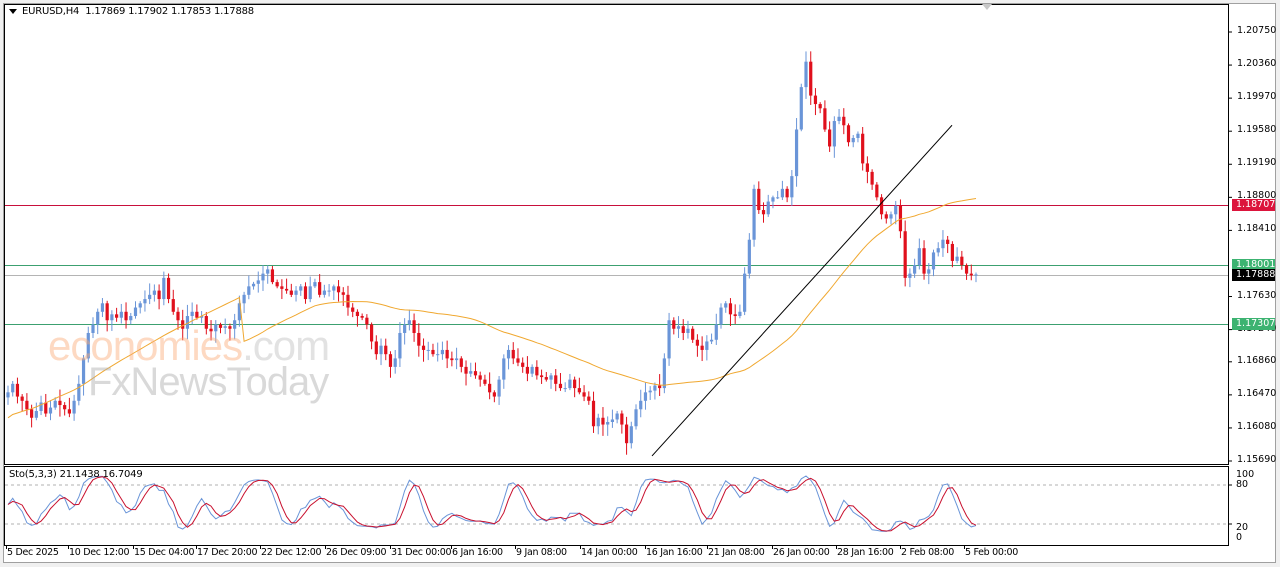  What do you see at coordinates (674, 552) in the screenshot?
I see `time-label: 16 Jan 16:00` at bounding box center [674, 552].